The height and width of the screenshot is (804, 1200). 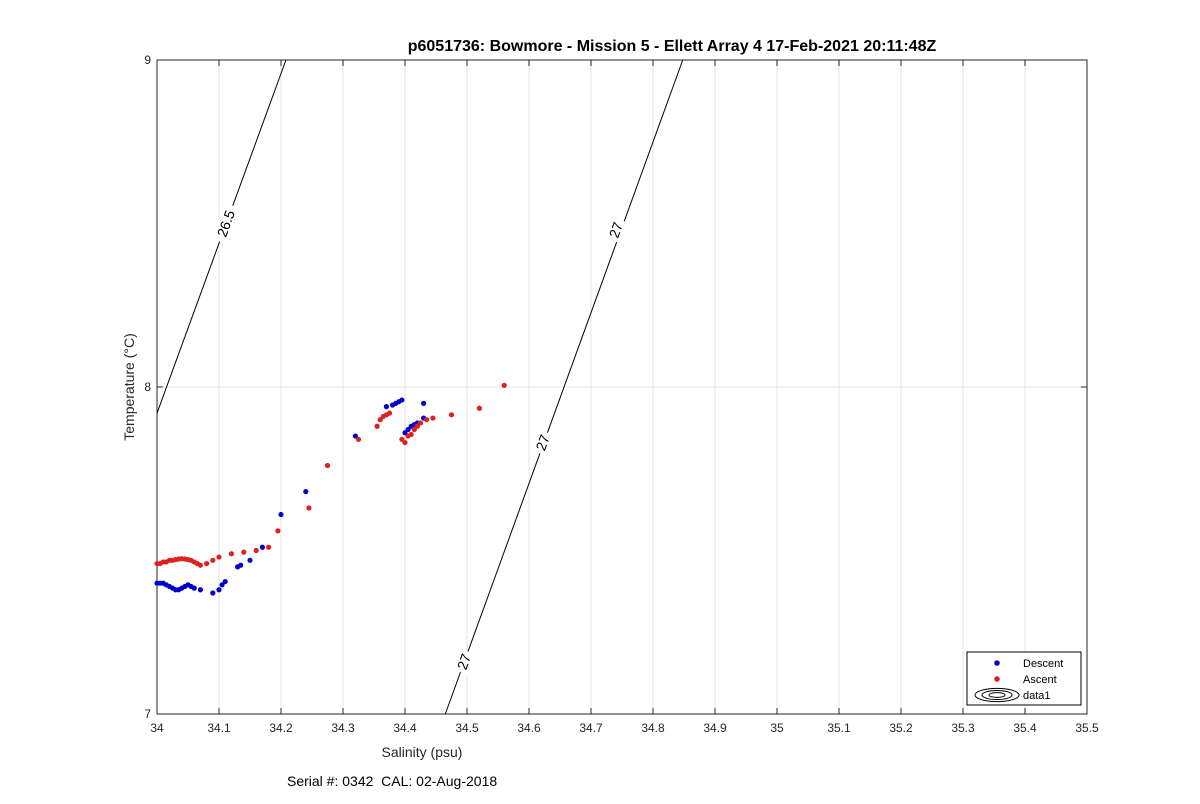 What do you see at coordinates (157, 728) in the screenshot?
I see `x-tick-label: 34` at bounding box center [157, 728].